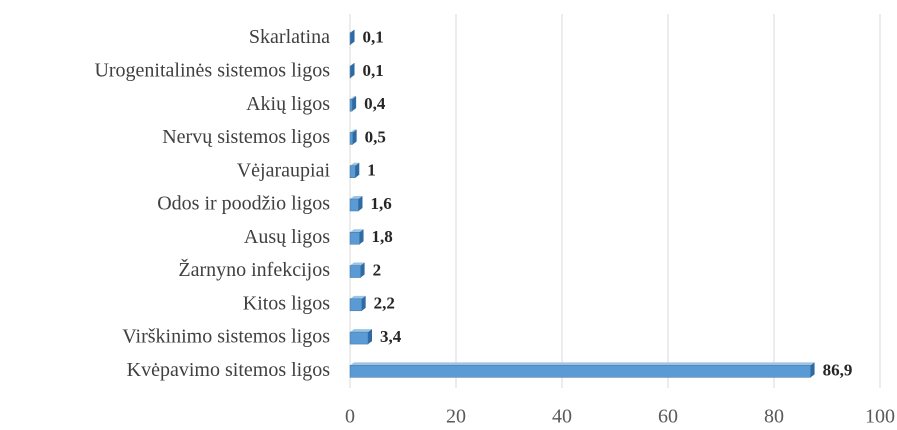 Image resolution: width=897 pixels, height=430 pixels. What do you see at coordinates (243, 204) in the screenshot?
I see `category-label: Odos ir poodžio ligos` at bounding box center [243, 204].